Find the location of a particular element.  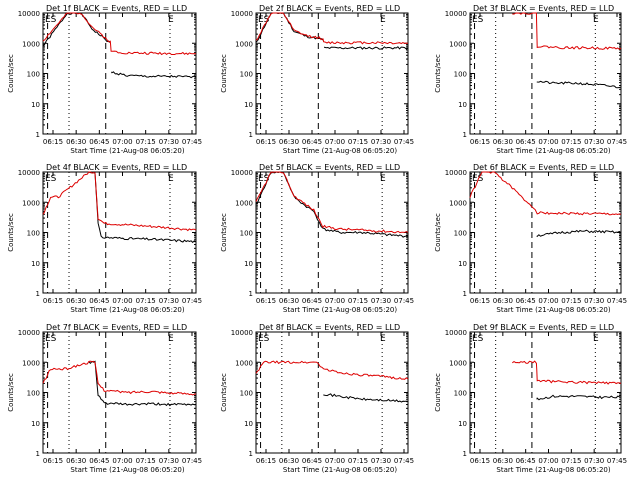

plot-title: Det 4f BLACK = Events, RED = LLD is located at coordinates (116, 167).